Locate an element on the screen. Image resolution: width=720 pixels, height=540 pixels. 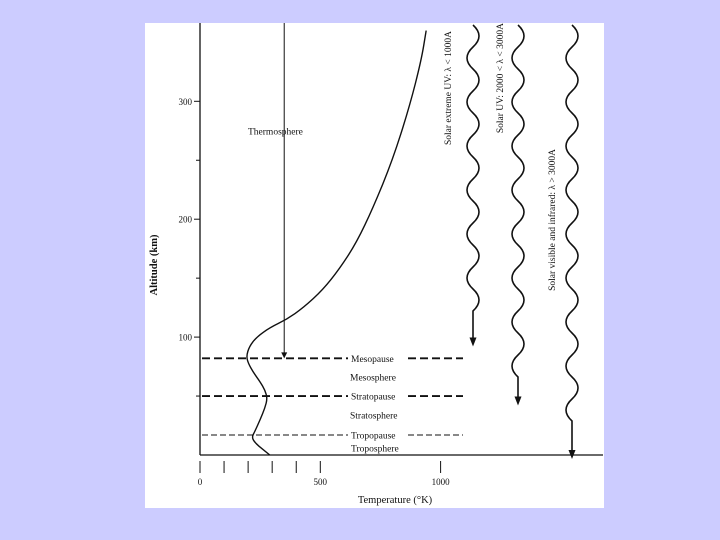
solar-extreme-uv-arrowhead is located at coordinates (473, 342).